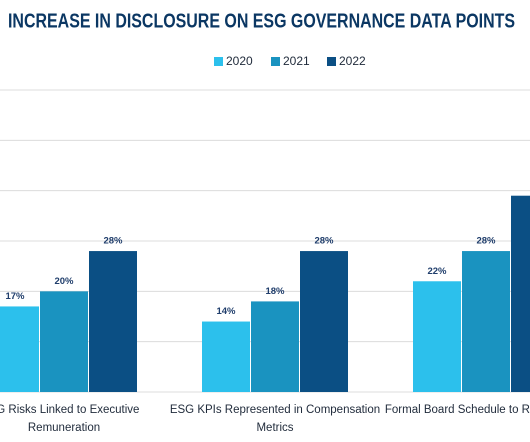 The width and height of the screenshot is (530, 442). I want to click on legend-label: 2021, so click(296, 61).